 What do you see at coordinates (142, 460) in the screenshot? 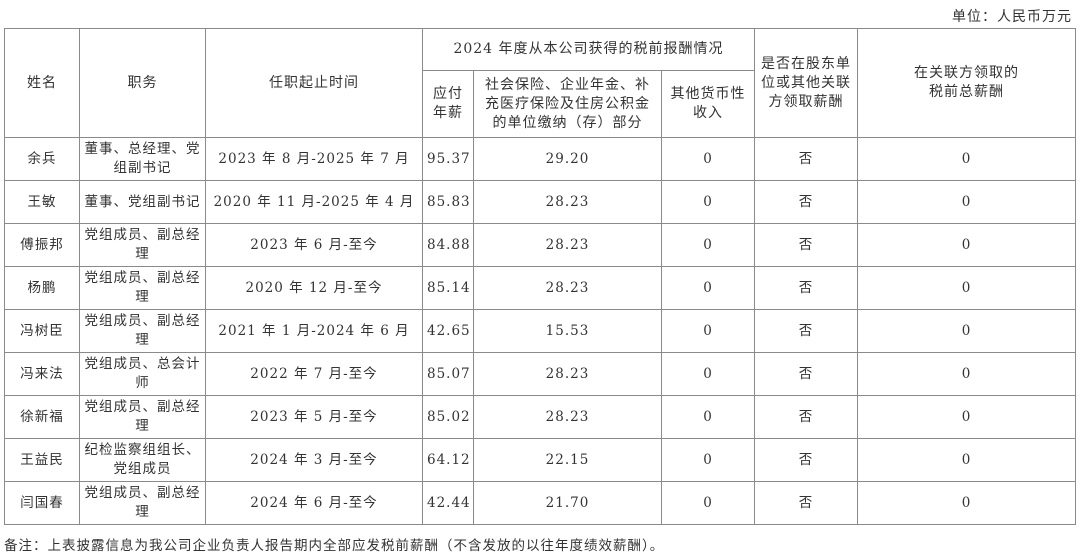
I see `cell-position: 纪检监察组组长、党组成员` at bounding box center [142, 460].